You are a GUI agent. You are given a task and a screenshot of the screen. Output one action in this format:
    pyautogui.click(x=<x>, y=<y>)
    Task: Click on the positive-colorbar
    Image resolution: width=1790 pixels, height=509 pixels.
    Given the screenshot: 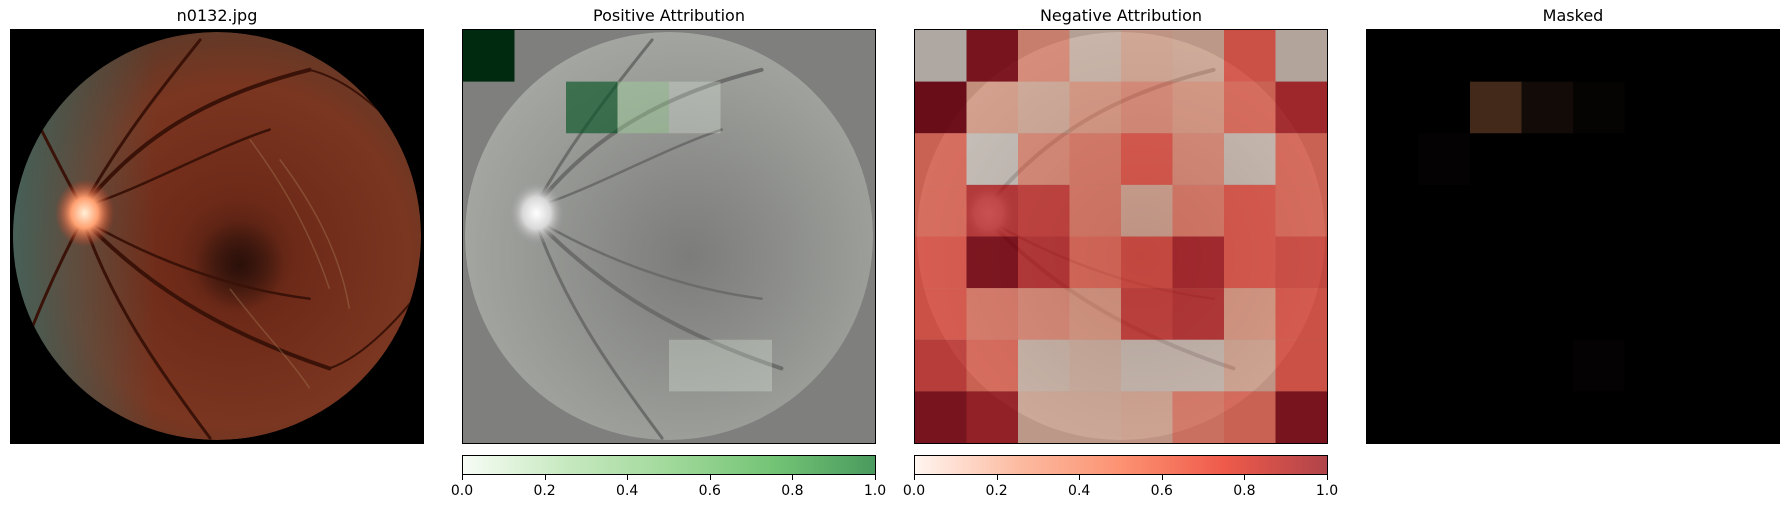 What is the action you would take?
    pyautogui.click(x=669, y=465)
    